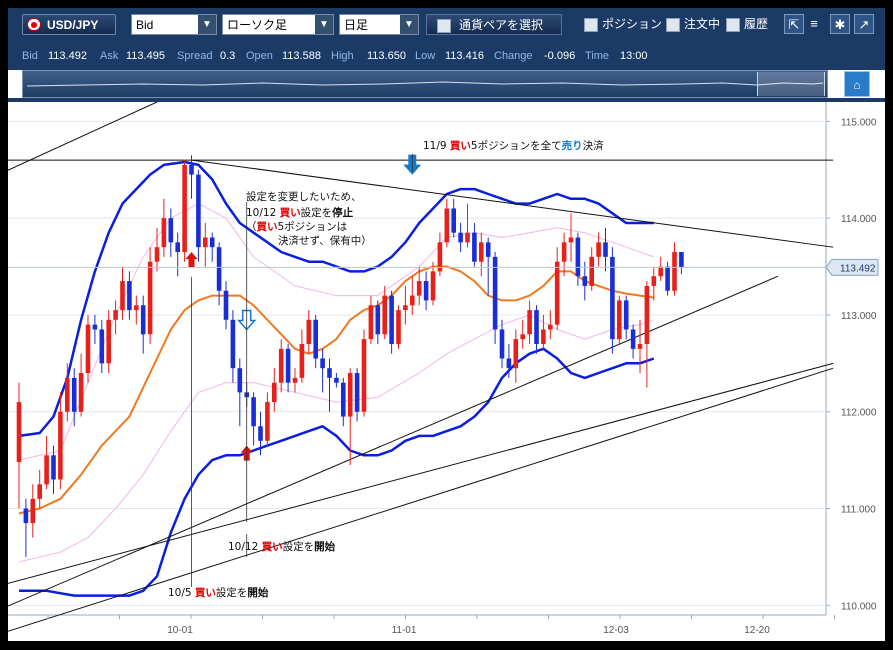 The width and height of the screenshot is (893, 650). What do you see at coordinates (855, 358) in the screenshot?
I see `y-axis-area` at bounding box center [855, 358].